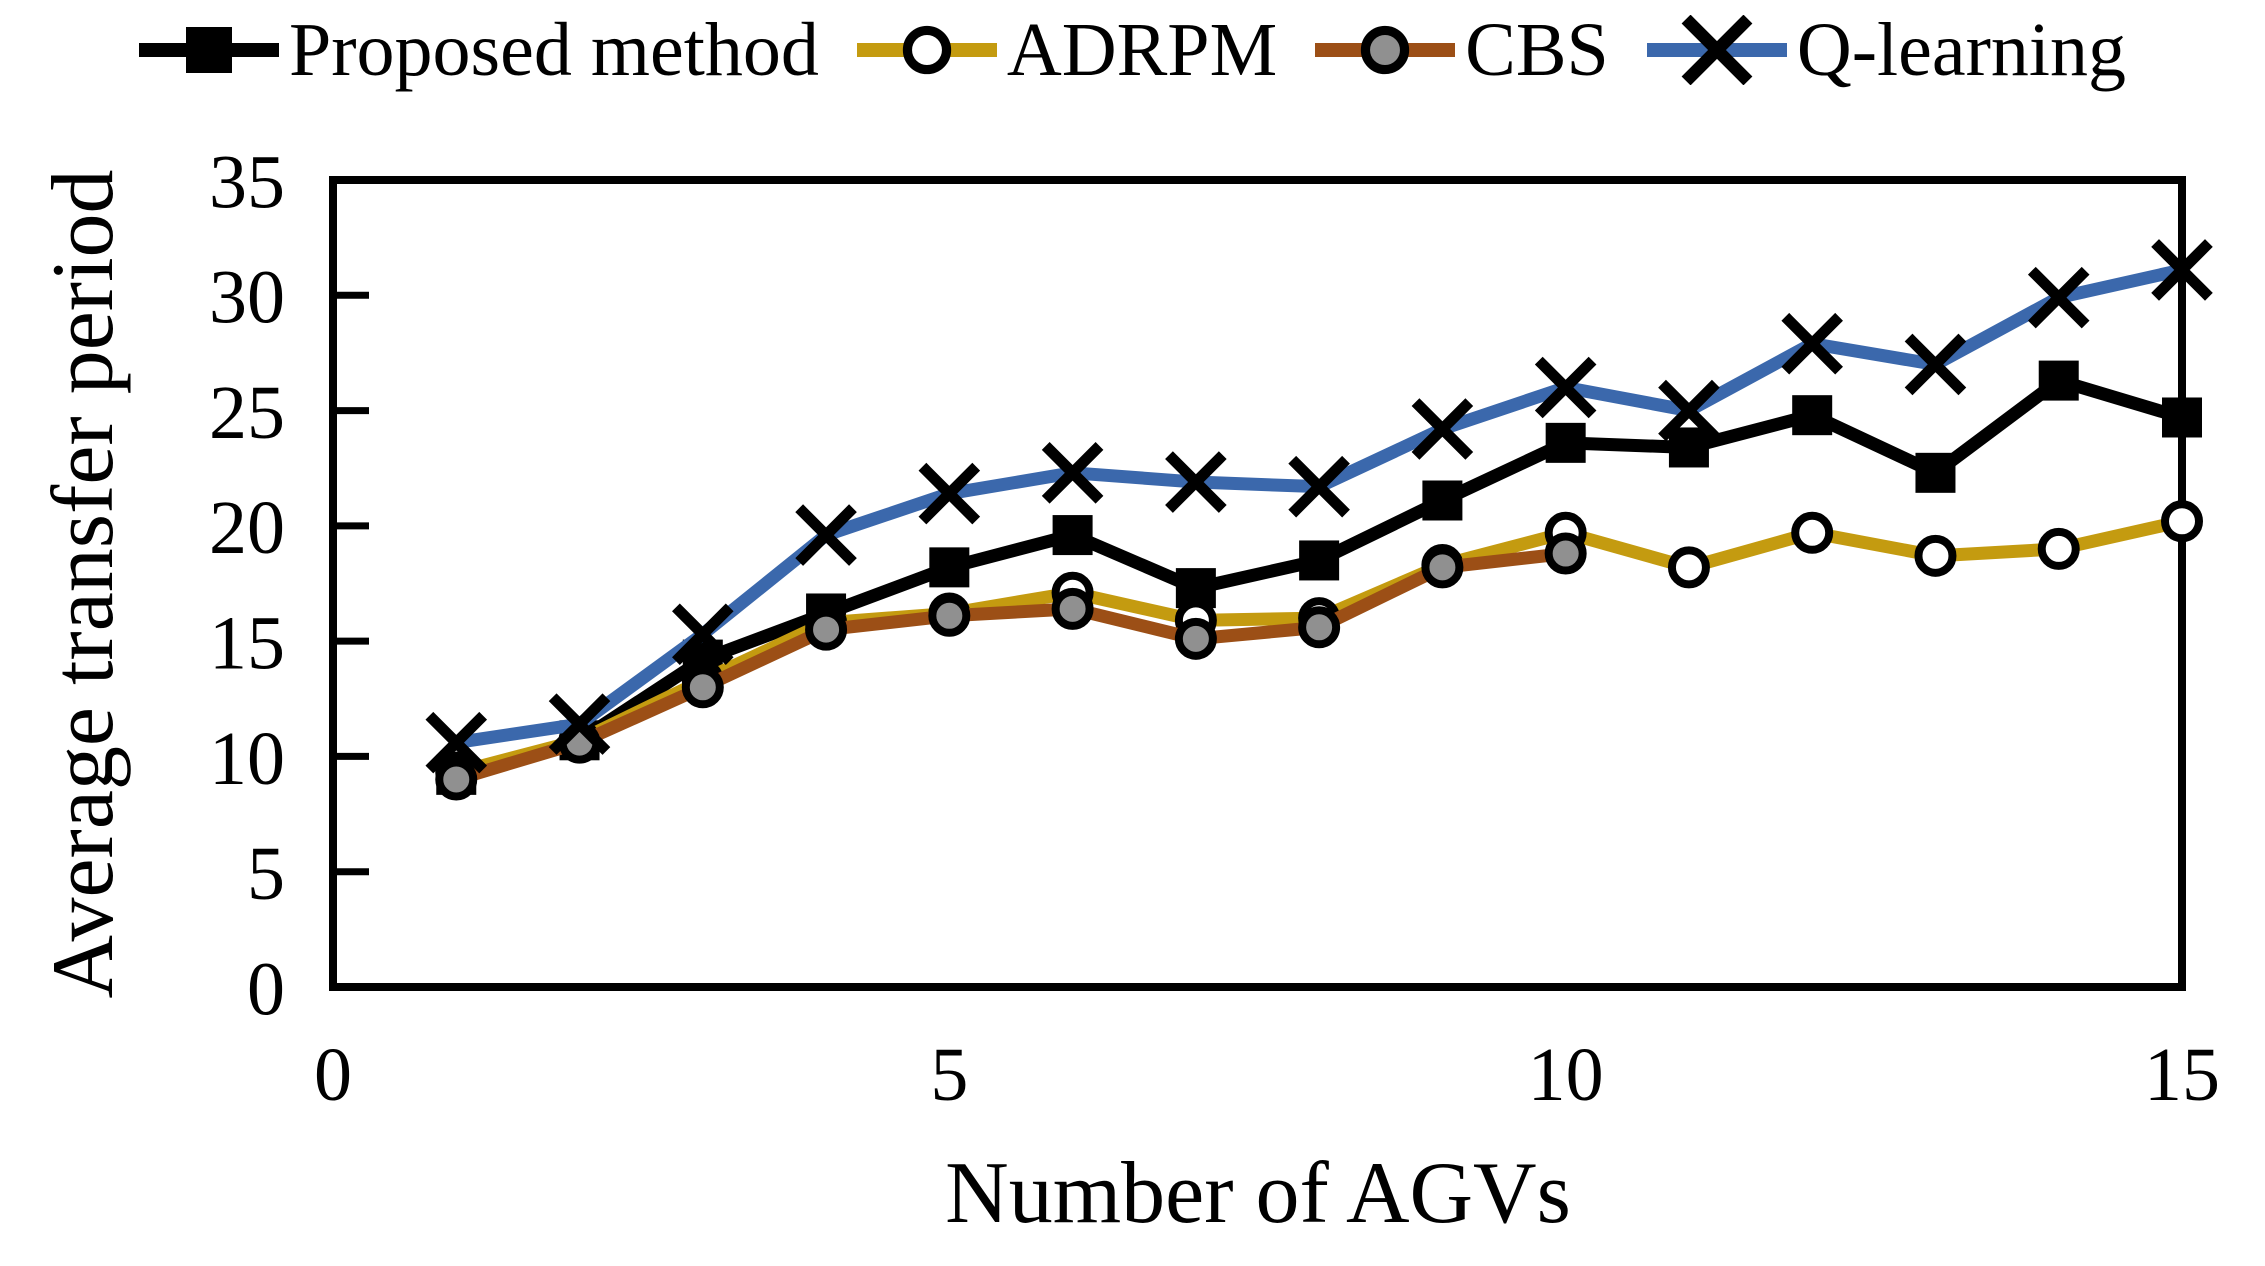 This screenshot has height=1266, width=2265. I want to click on legend-item-label: ADRPM, so click(1142, 50).